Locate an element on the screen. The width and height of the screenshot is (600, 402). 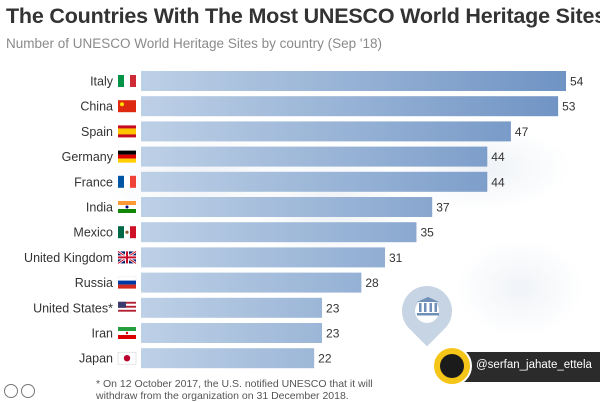
spain-flag-icon is located at coordinates (127, 131).